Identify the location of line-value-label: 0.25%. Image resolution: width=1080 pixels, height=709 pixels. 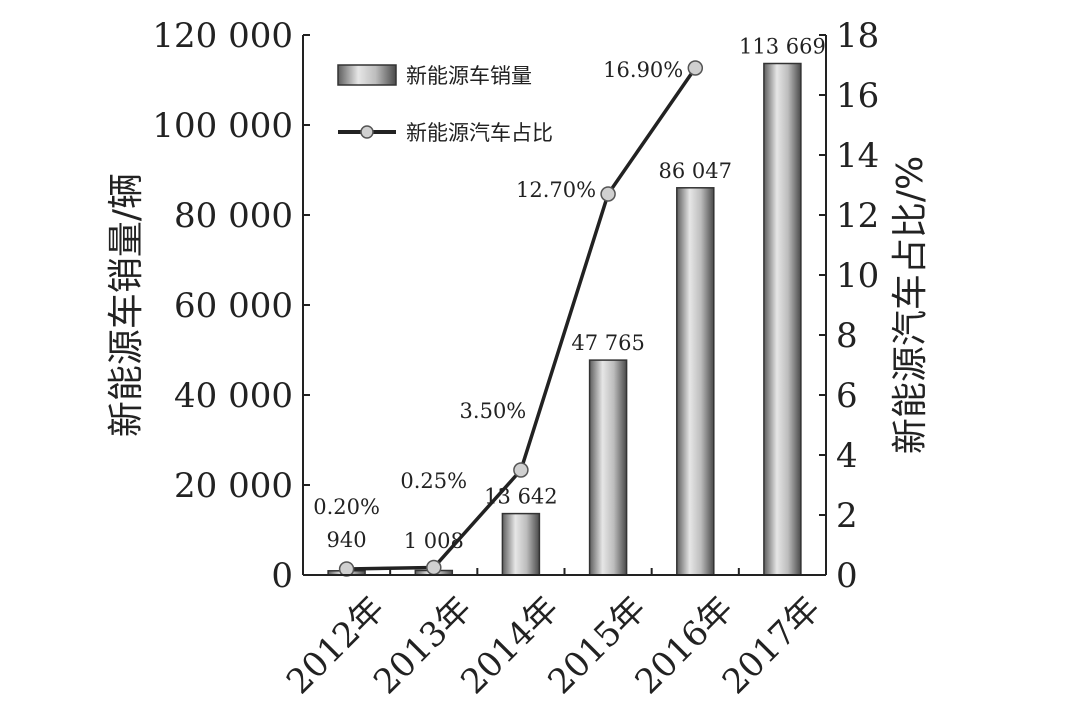
(433, 481).